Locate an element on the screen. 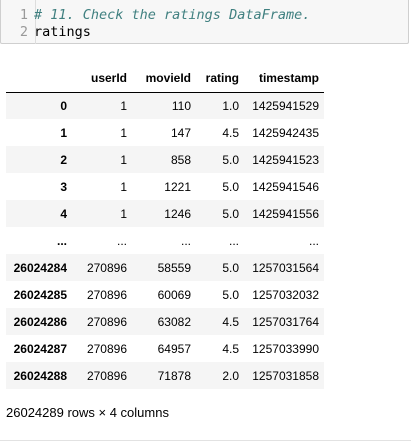  line-number: 1 is located at coordinates (23, 15).